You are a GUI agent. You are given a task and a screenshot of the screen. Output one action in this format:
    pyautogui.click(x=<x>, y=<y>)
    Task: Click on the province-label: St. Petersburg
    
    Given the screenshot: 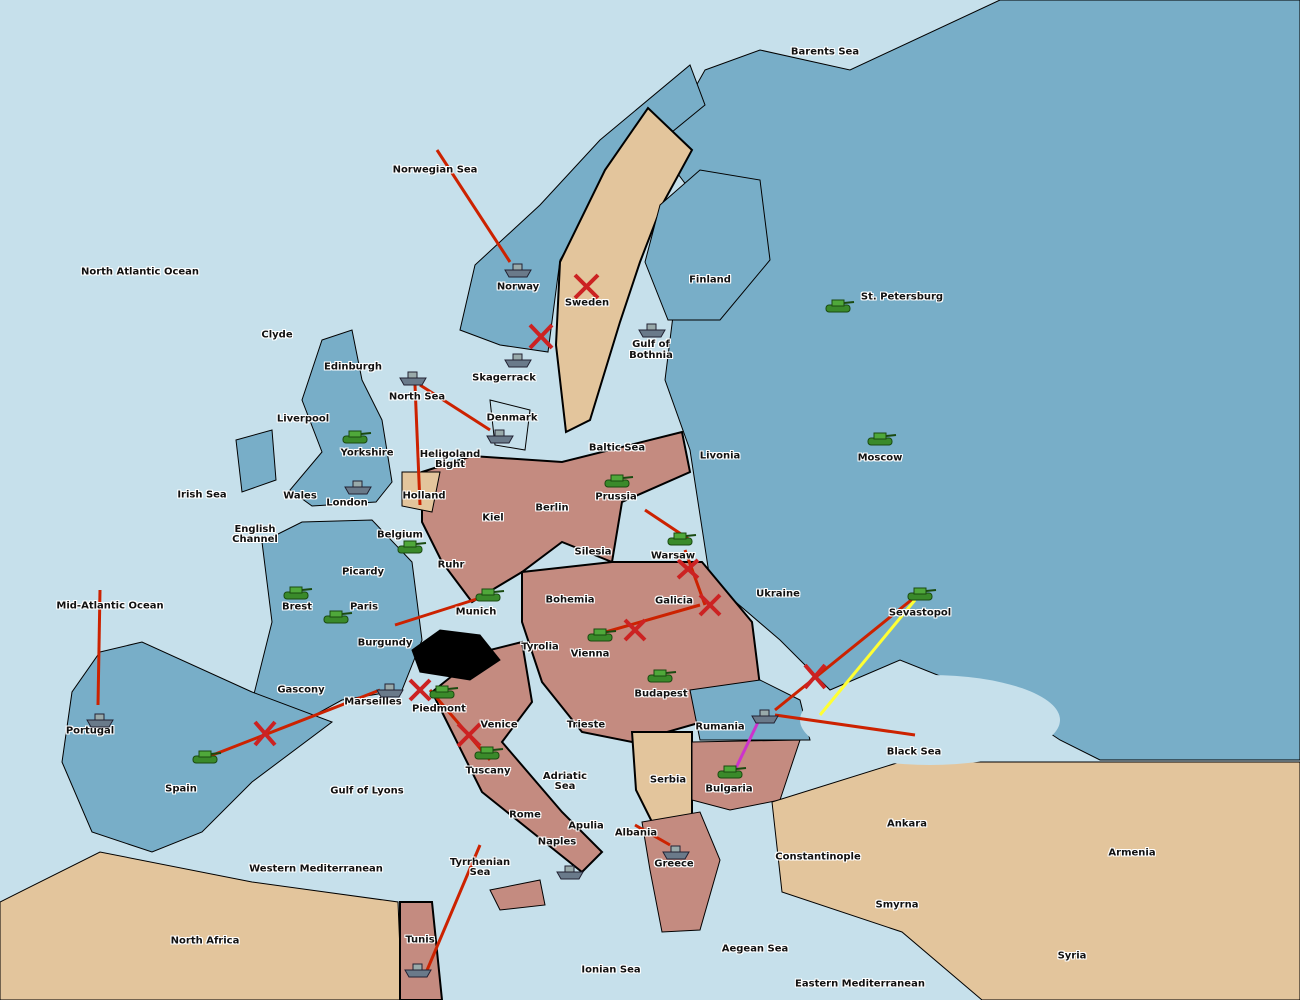 What is the action you would take?
    pyautogui.click(x=902, y=297)
    